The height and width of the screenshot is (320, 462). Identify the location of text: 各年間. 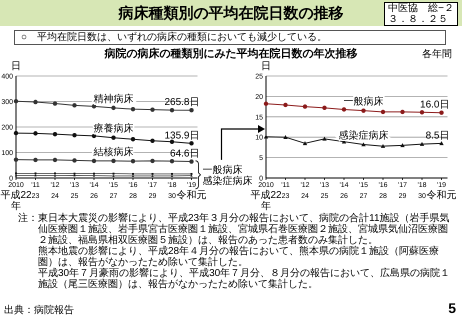
(437, 54).